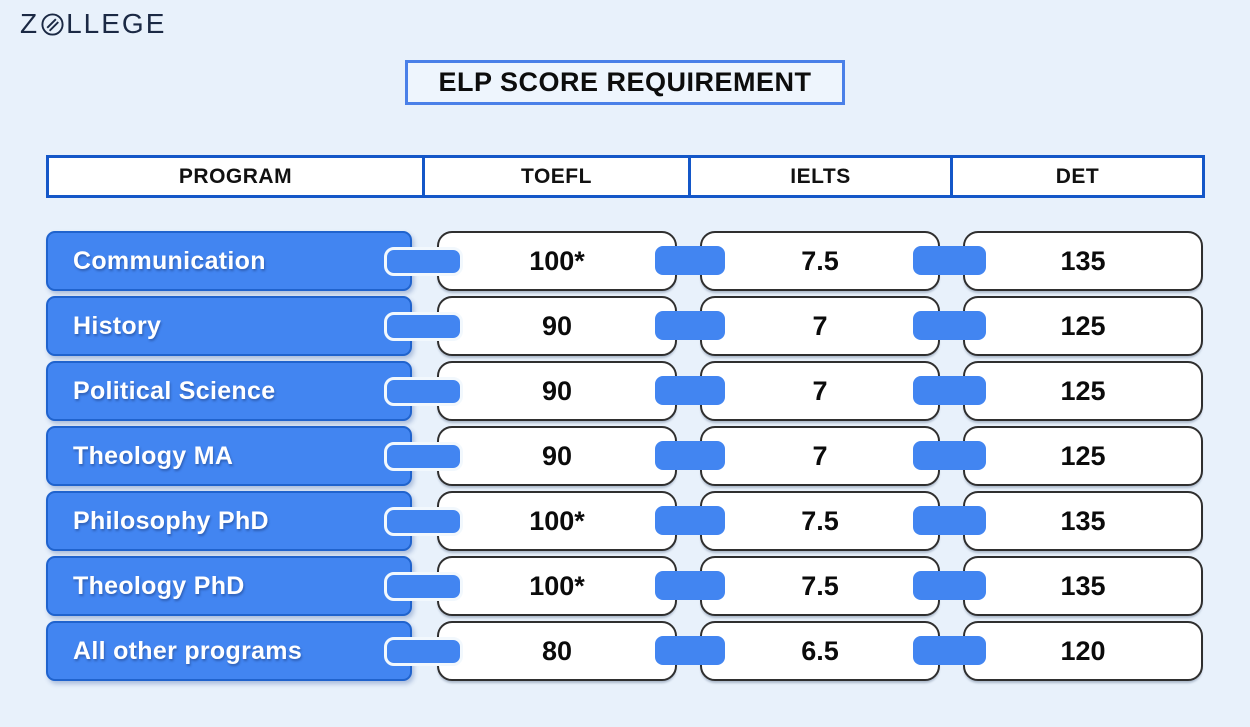 The image size is (1250, 727). What do you see at coordinates (820, 651) in the screenshot?
I see `ielts-cell: 6.5` at bounding box center [820, 651].